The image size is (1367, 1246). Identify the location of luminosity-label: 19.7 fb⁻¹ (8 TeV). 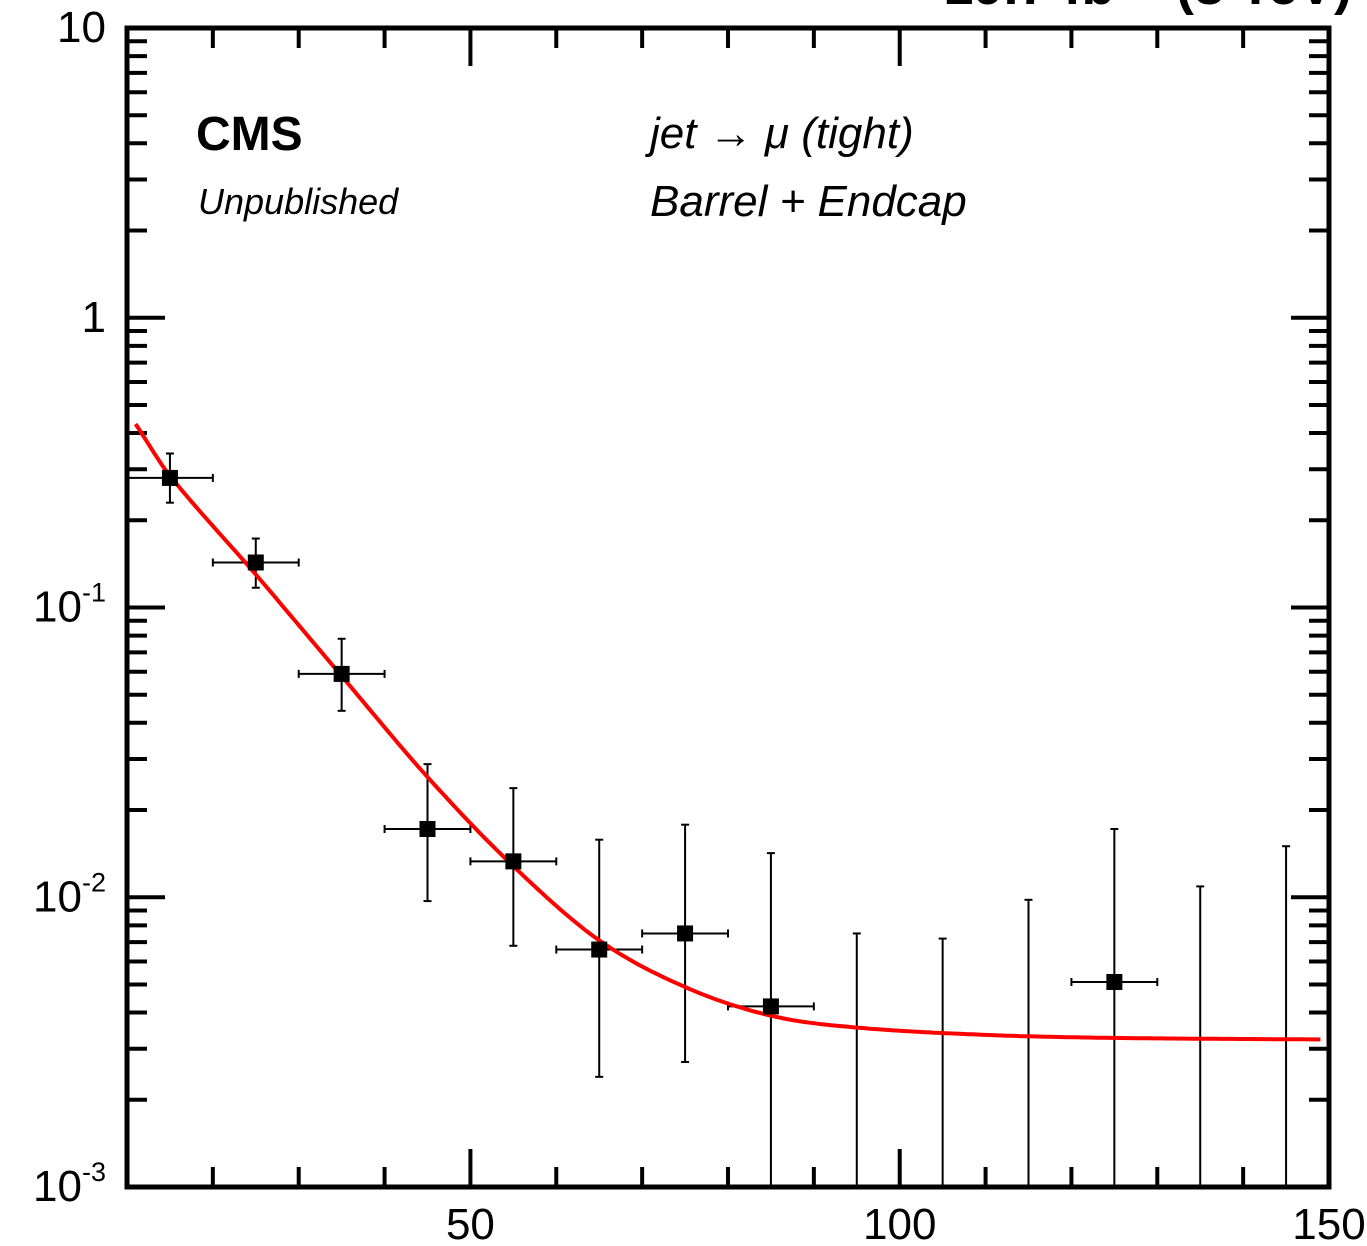
(1147, 8).